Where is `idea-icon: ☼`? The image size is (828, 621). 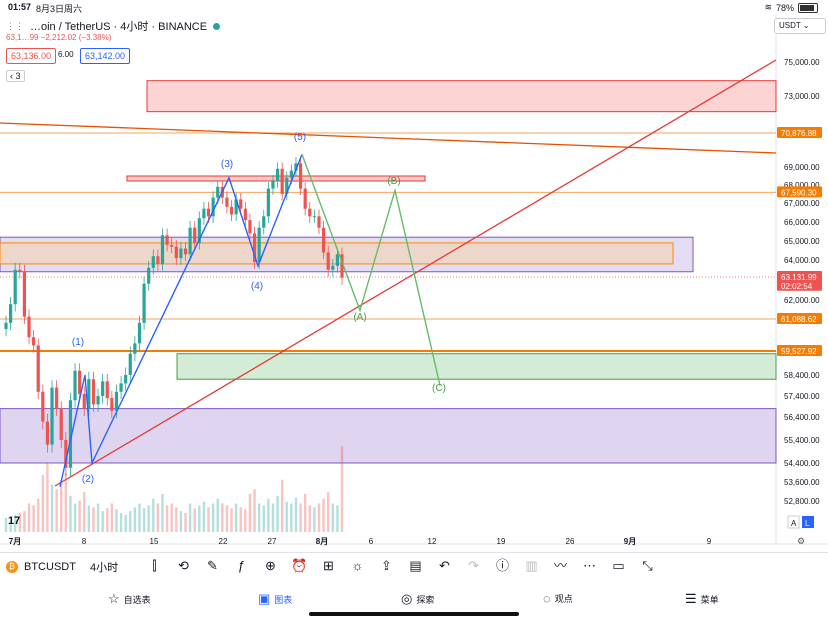
idea-icon: ☼ is located at coordinates (357, 565).